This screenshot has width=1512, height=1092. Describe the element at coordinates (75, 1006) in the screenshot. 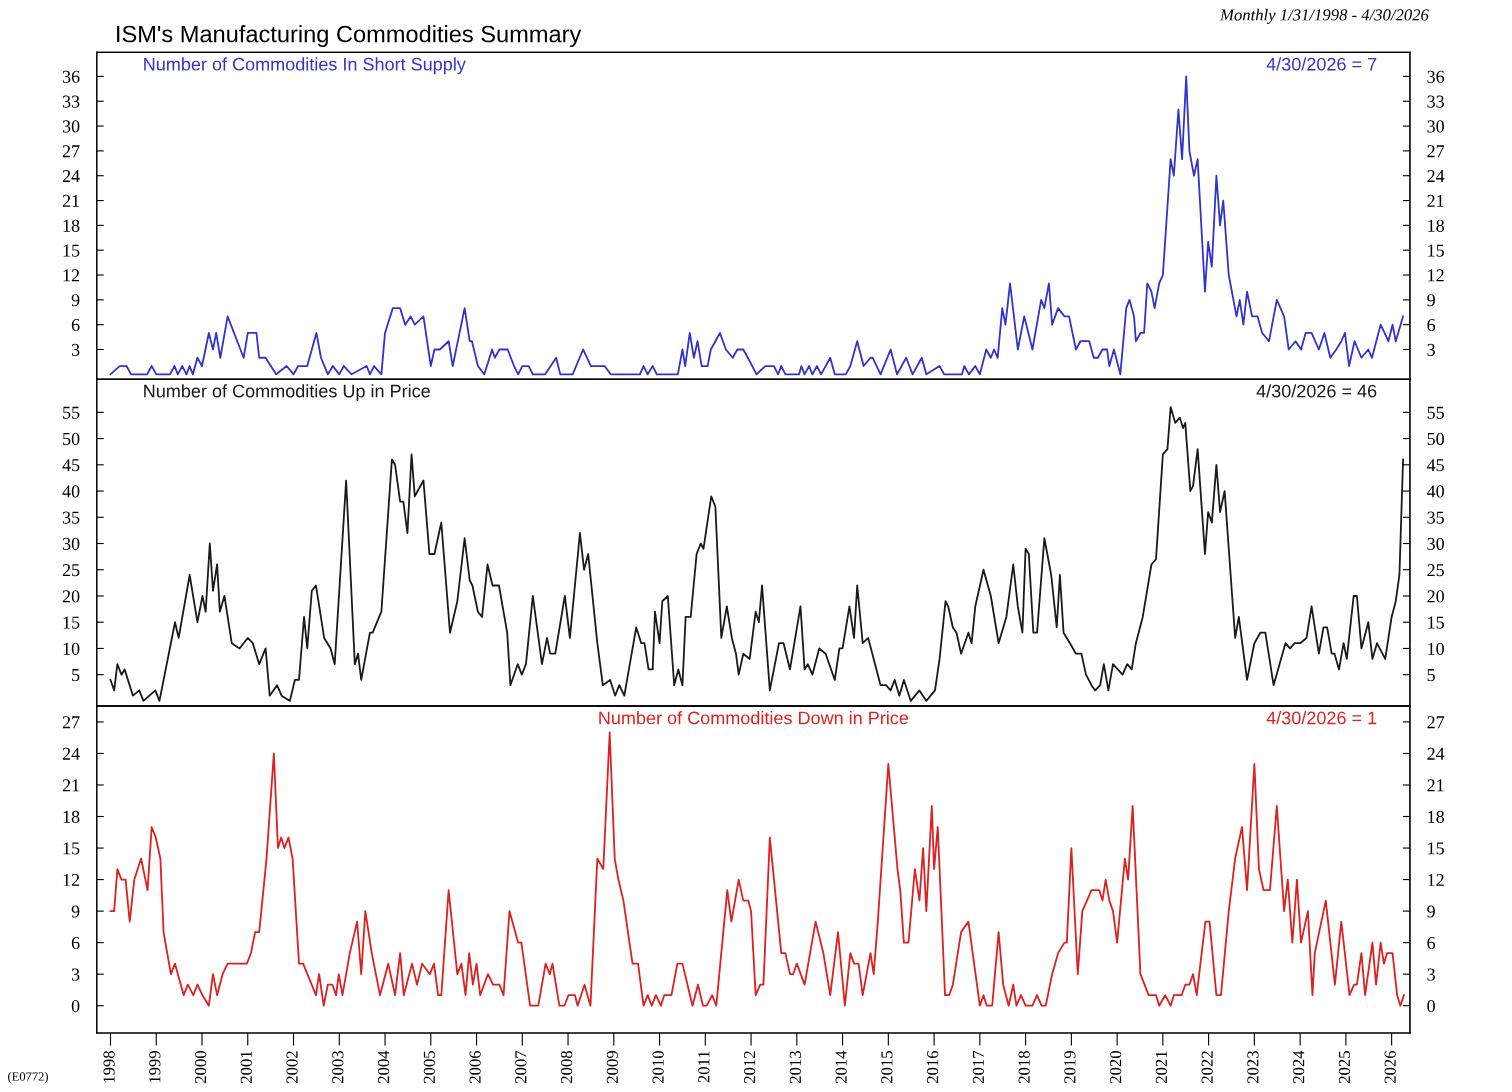

I see `y-tick-label: 0` at that location.